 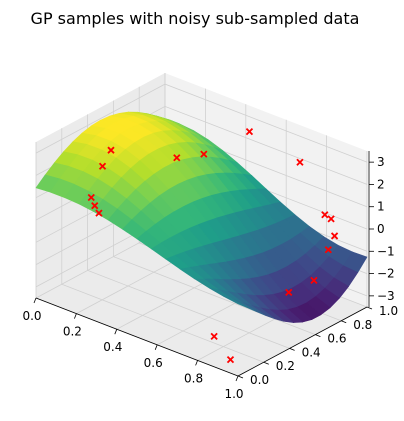 I want to click on x-tick-label: 0.6, so click(x=153, y=363).